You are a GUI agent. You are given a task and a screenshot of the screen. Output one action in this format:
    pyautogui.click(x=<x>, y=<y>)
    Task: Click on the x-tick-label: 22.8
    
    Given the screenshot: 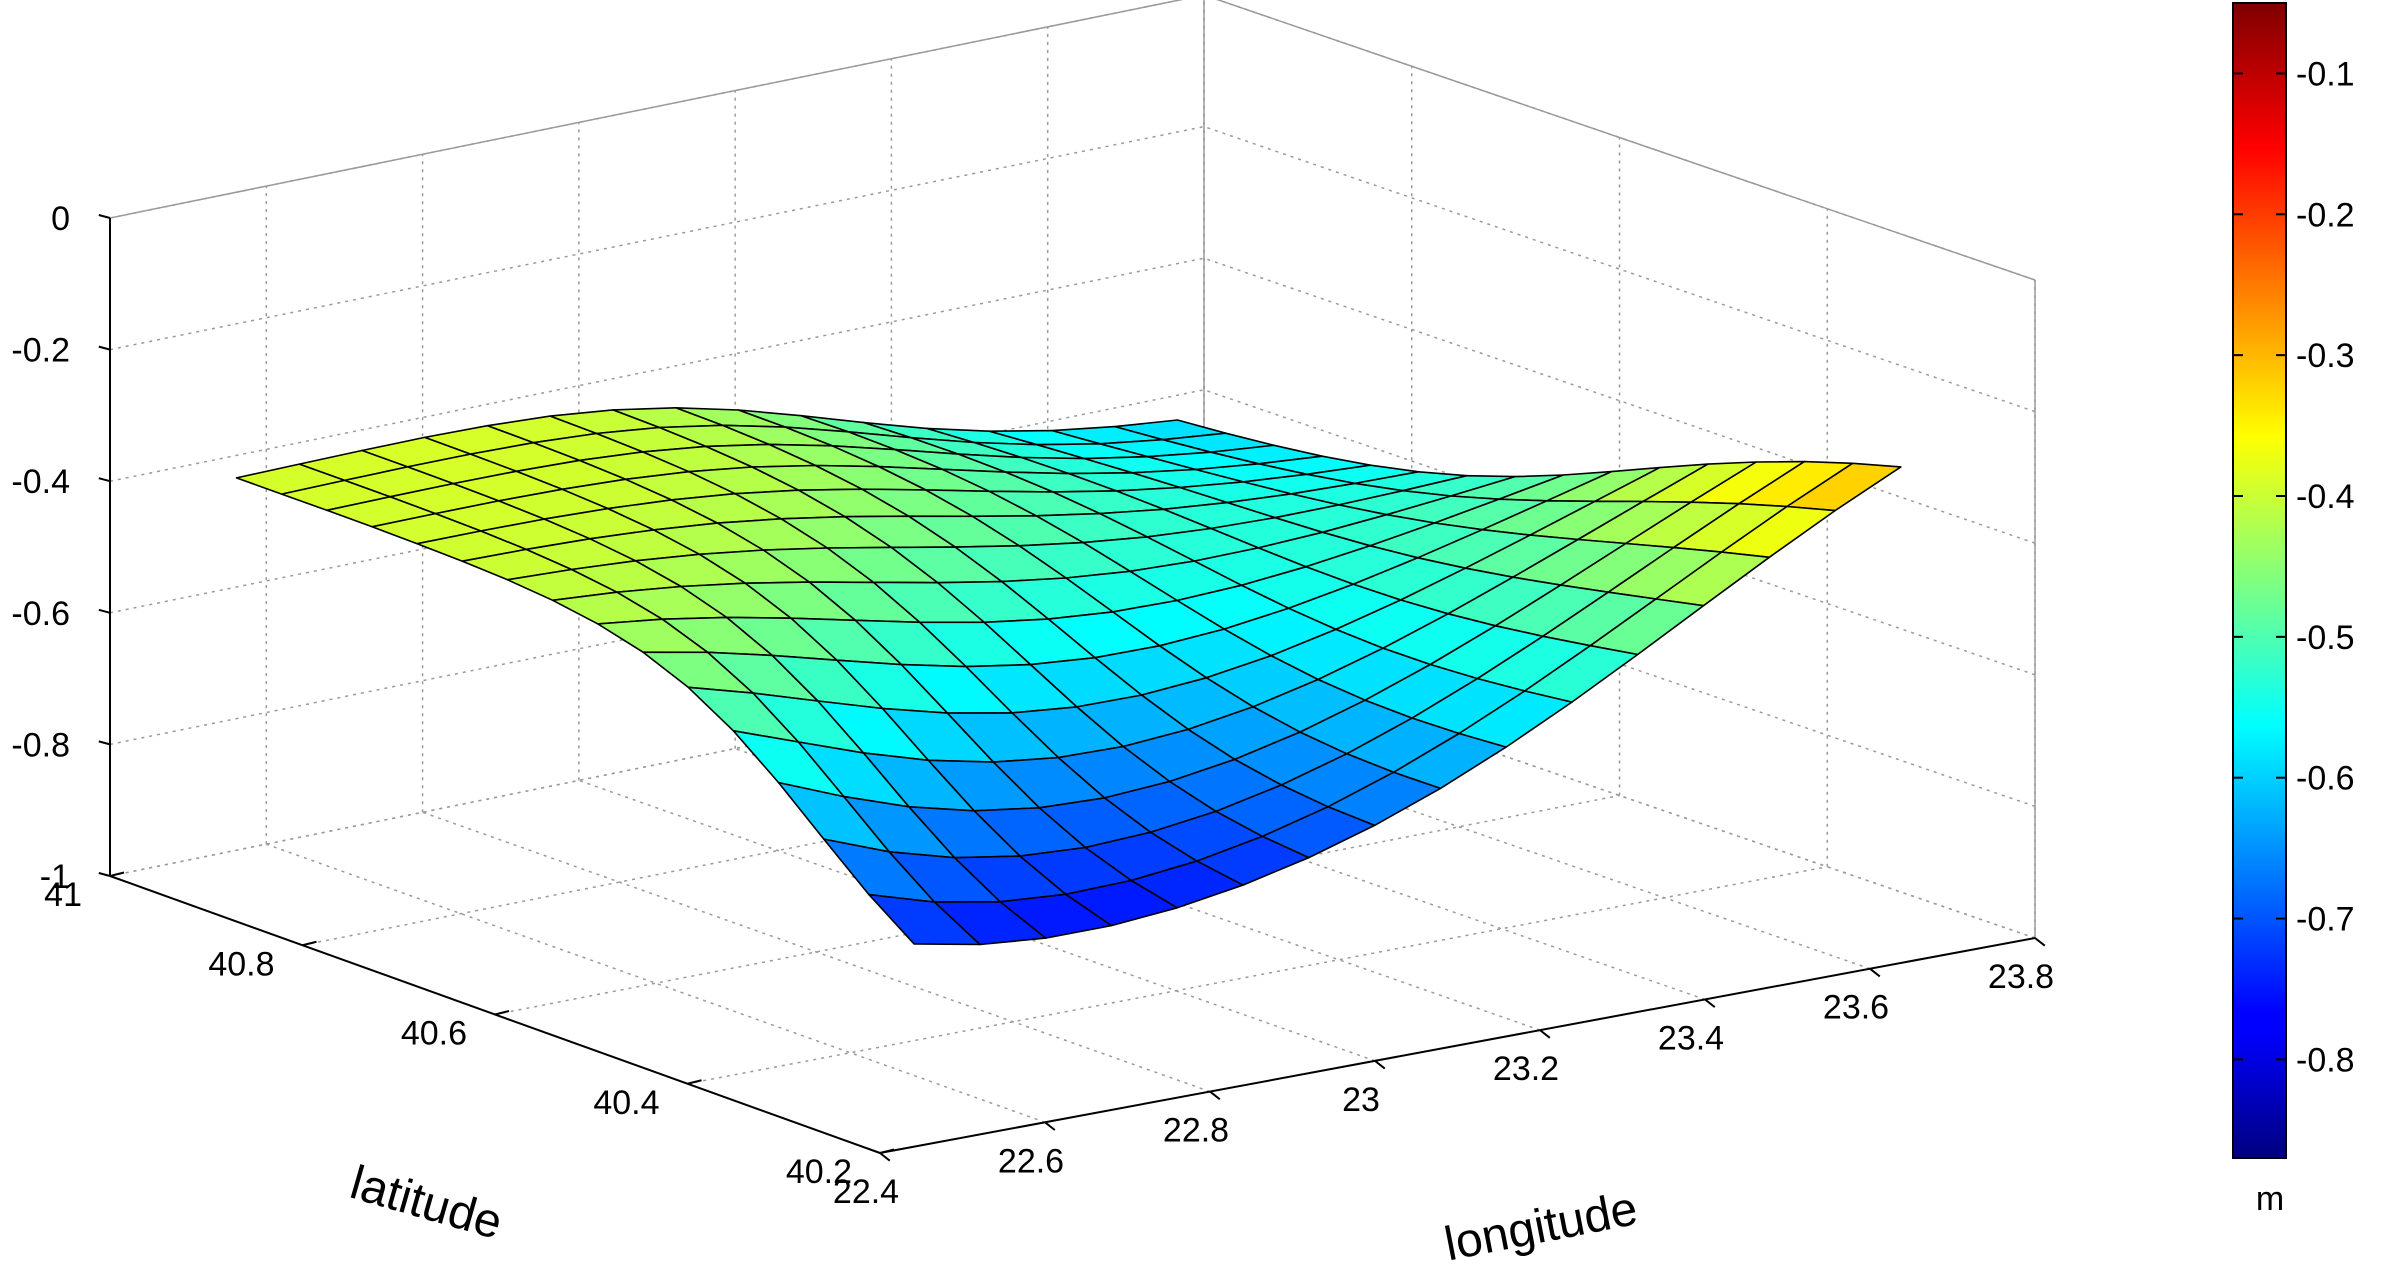 What is the action you would take?
    pyautogui.click(x=1196, y=1131)
    